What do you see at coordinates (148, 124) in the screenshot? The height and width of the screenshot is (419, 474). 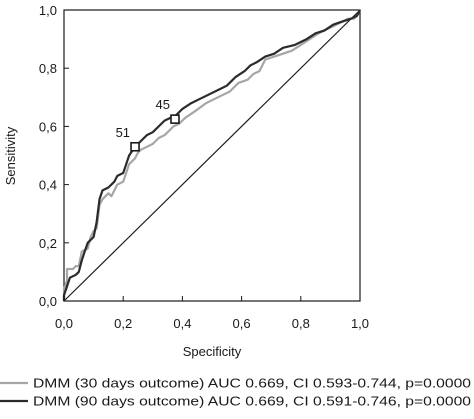 I see `cut-point-layer: 51 45` at bounding box center [148, 124].